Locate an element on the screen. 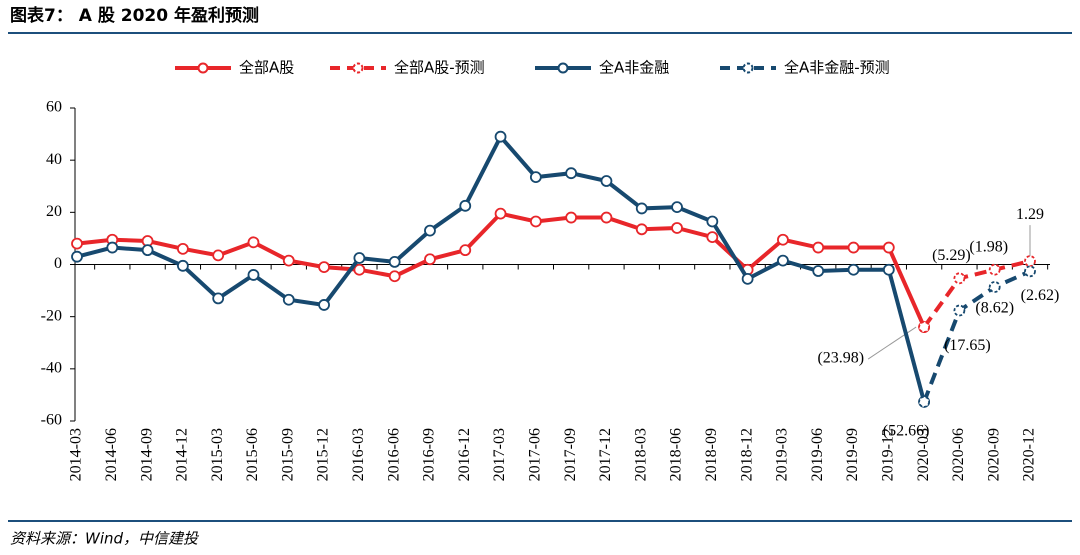 Image resolution: width=1080 pixels, height=555 pixels. legend-label: 全A非金融-预测 is located at coordinates (837, 68).